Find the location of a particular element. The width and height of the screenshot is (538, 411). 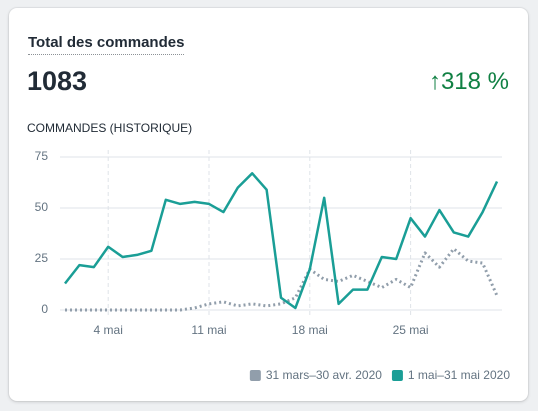

x-tick-label: 4 mai is located at coordinates (108, 330).